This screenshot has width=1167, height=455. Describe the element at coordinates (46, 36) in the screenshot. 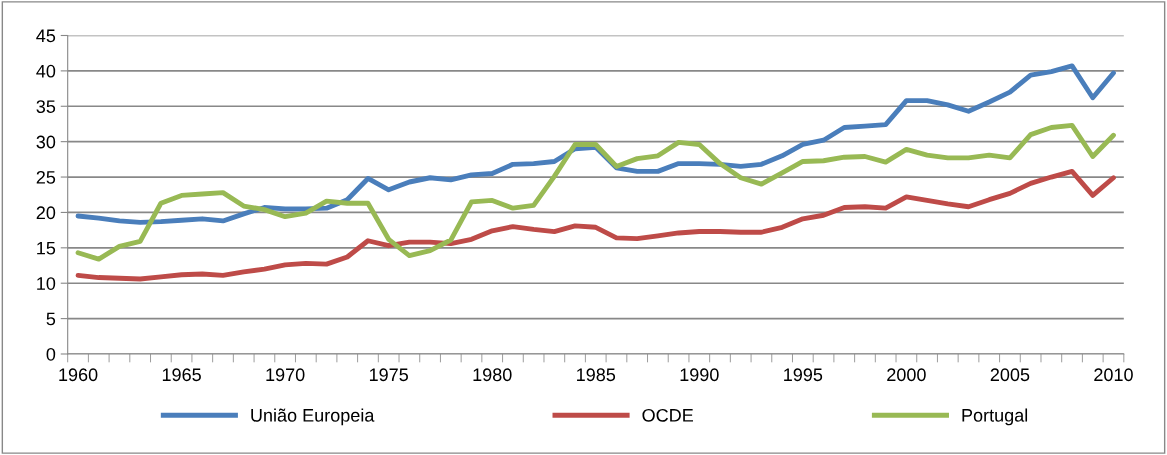

I see `y-tick-label: 45` at that location.